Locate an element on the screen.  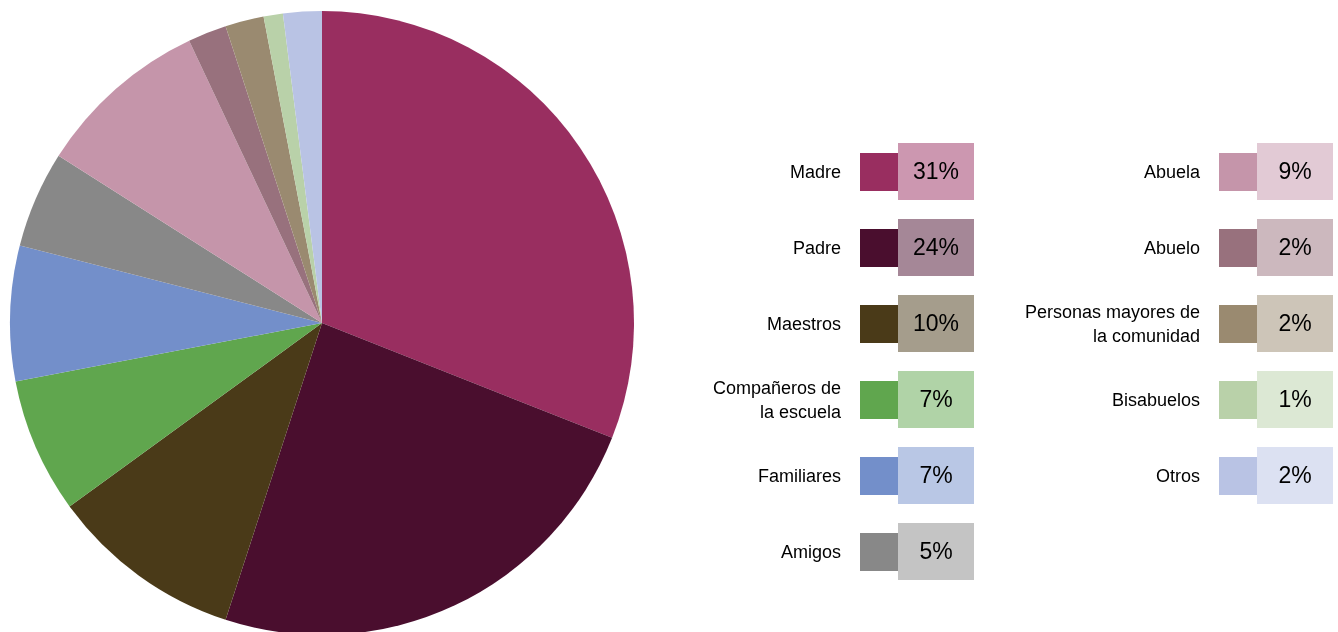
legend-label: Otros is located at coordinates (1177, 476).